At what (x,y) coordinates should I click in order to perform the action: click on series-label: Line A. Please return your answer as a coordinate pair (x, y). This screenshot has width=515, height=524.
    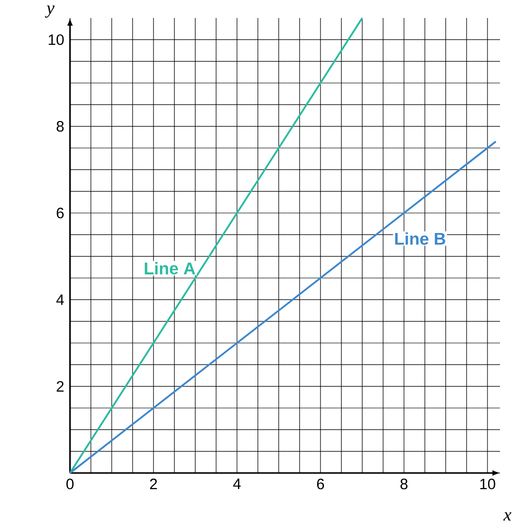
    Looking at the image, I should click on (170, 268).